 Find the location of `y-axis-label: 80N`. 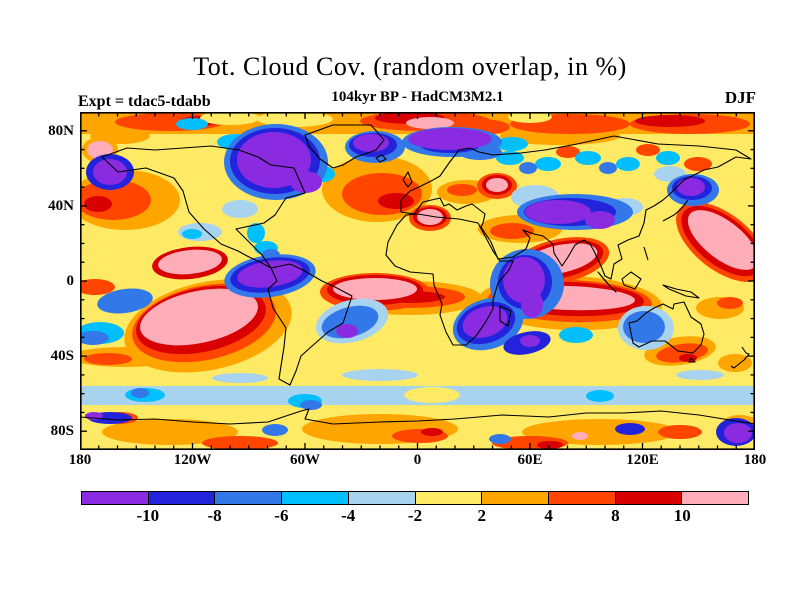

y-axis-label: 80N is located at coordinates (61, 131).